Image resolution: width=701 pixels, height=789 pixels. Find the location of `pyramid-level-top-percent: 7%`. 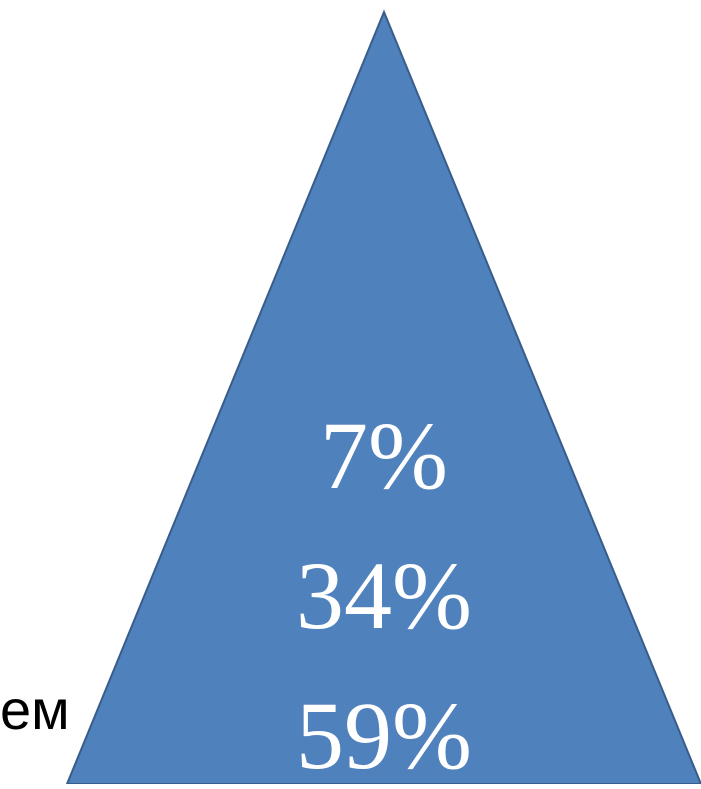

pyramid-level-top-percent: 7% is located at coordinates (384, 455).